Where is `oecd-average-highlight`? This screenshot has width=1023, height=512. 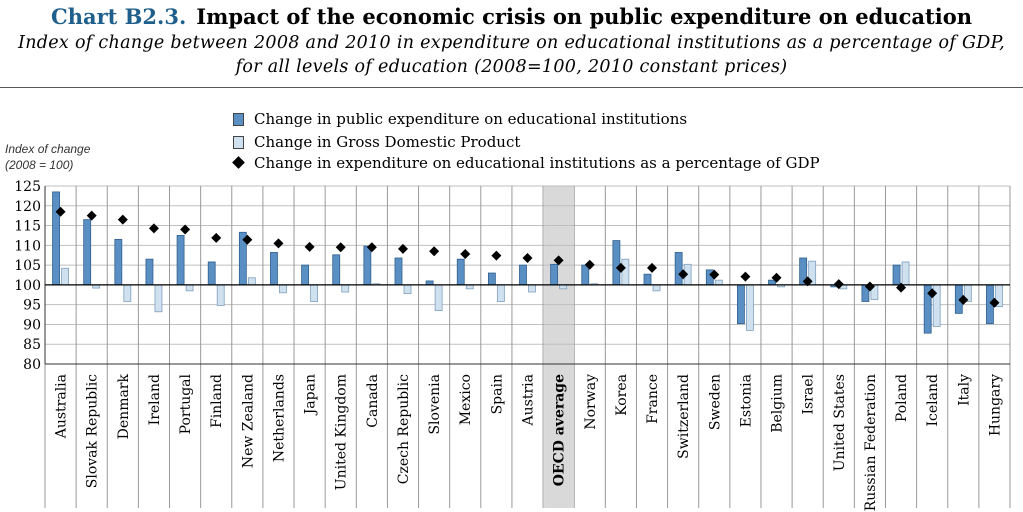
oecd-average-highlight is located at coordinates (559, 347).